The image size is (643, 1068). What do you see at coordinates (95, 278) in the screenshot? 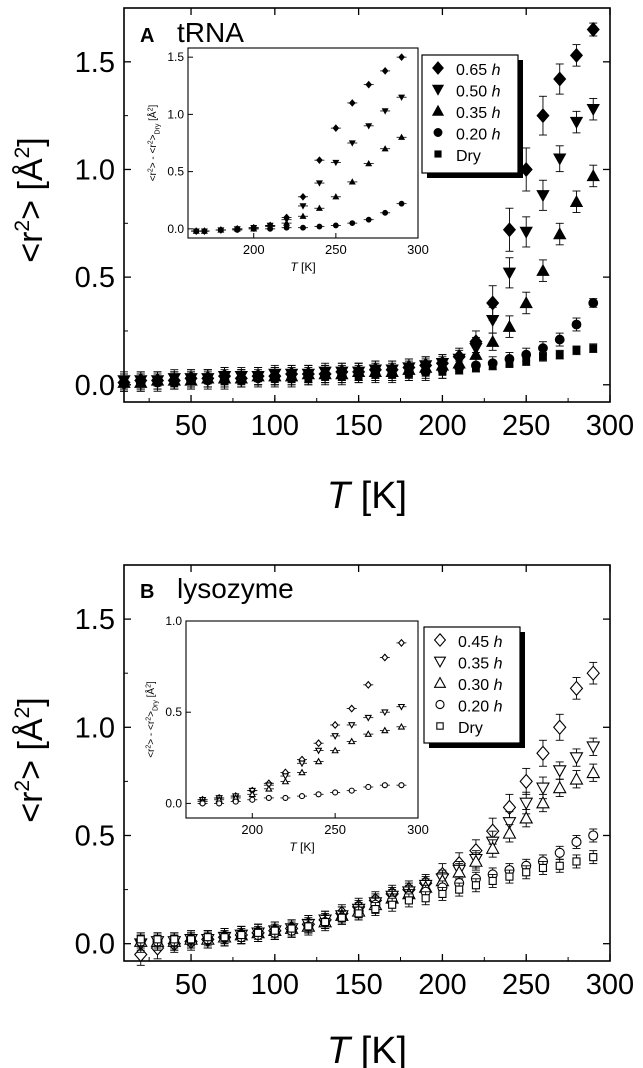
I see `y-tick-label: 0.5` at bounding box center [95, 278].